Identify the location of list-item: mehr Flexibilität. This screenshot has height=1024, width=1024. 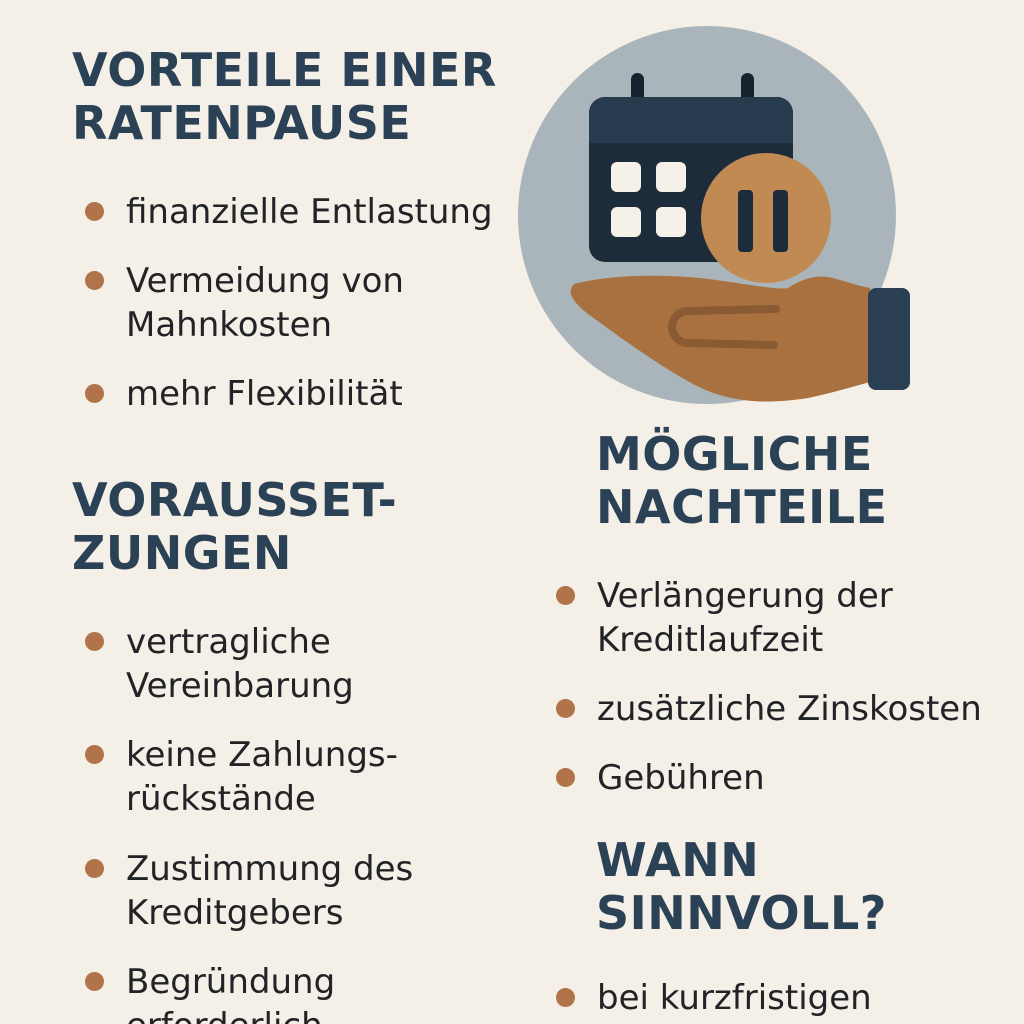
(313, 394).